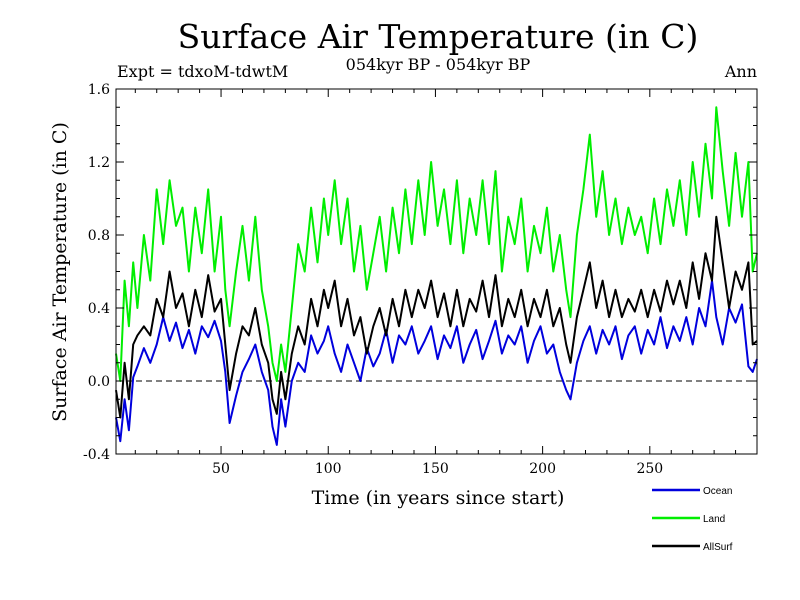  I want to click on x-axis-label: Time (in years since start), so click(438, 498).